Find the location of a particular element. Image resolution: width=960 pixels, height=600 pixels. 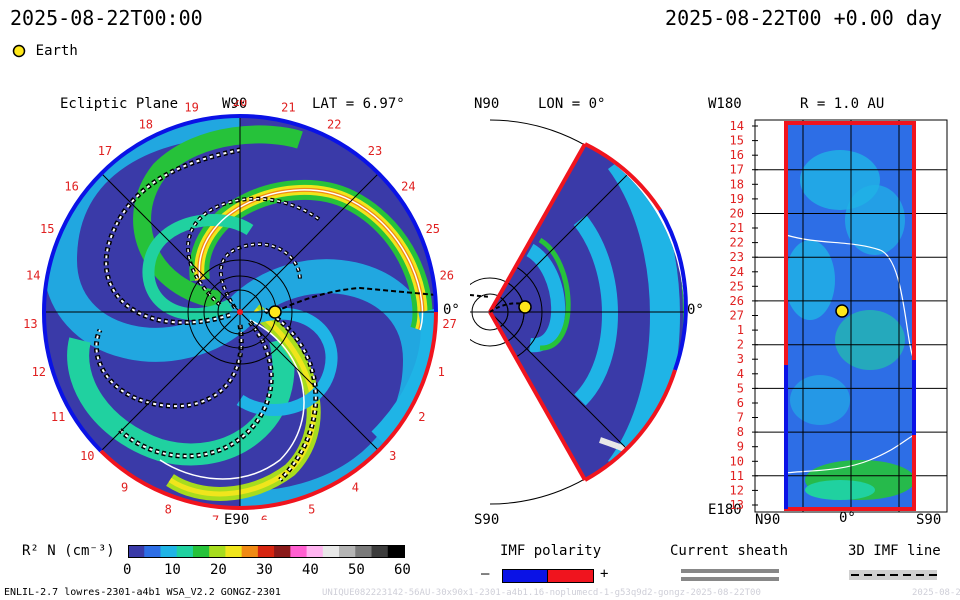

meridional-s90-label: S90 is located at coordinates (487, 520).